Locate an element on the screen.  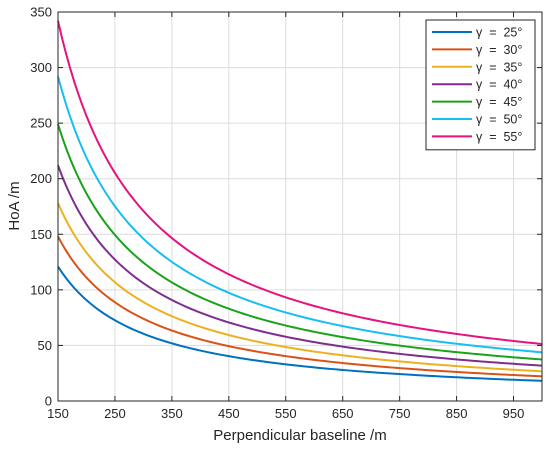
y-tick-label: 250 is located at coordinates (41, 123).